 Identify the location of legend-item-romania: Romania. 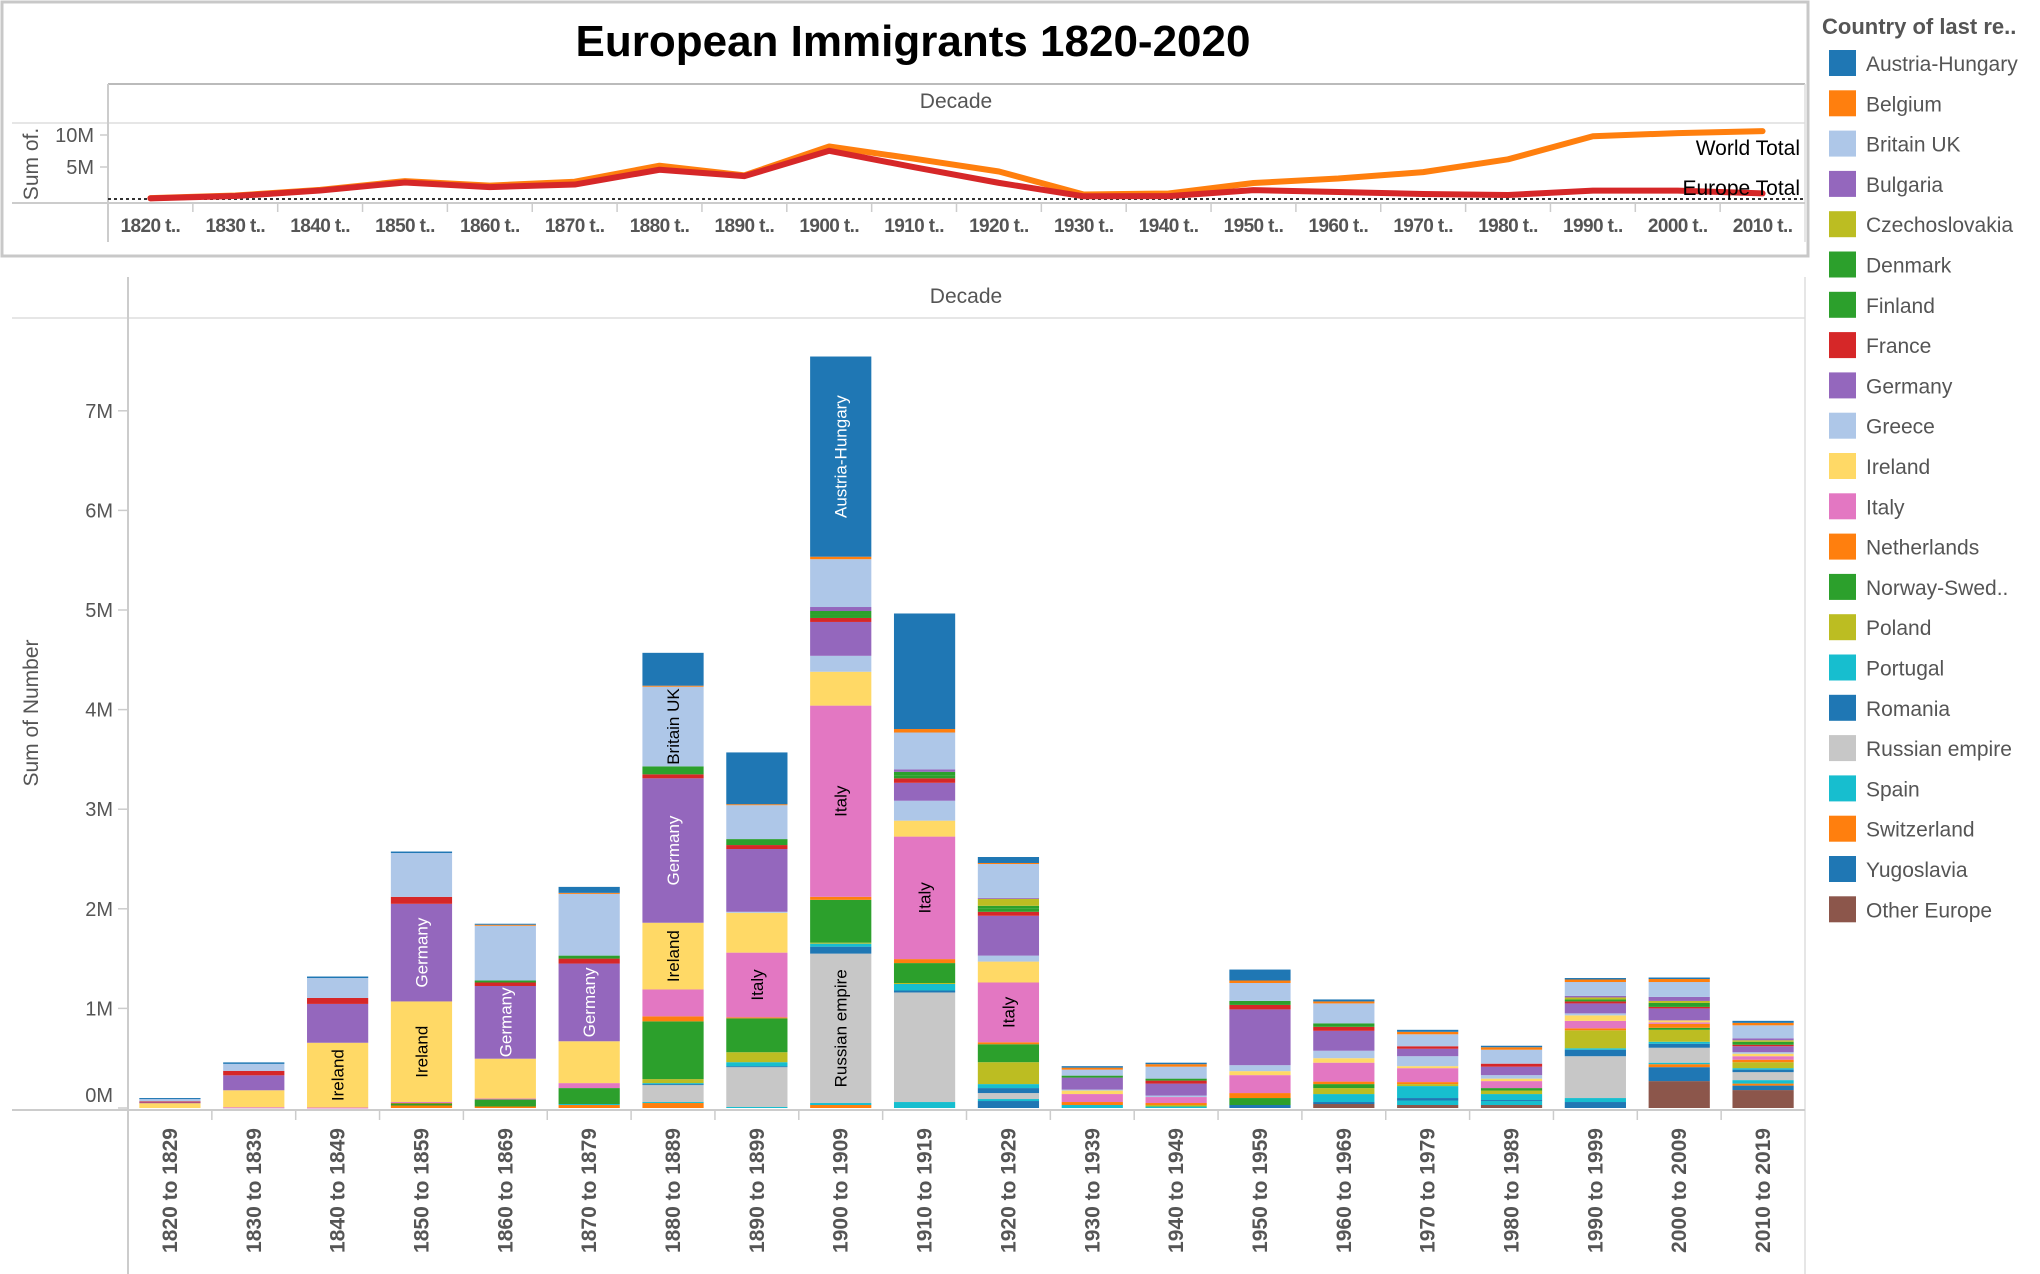
(1889, 707).